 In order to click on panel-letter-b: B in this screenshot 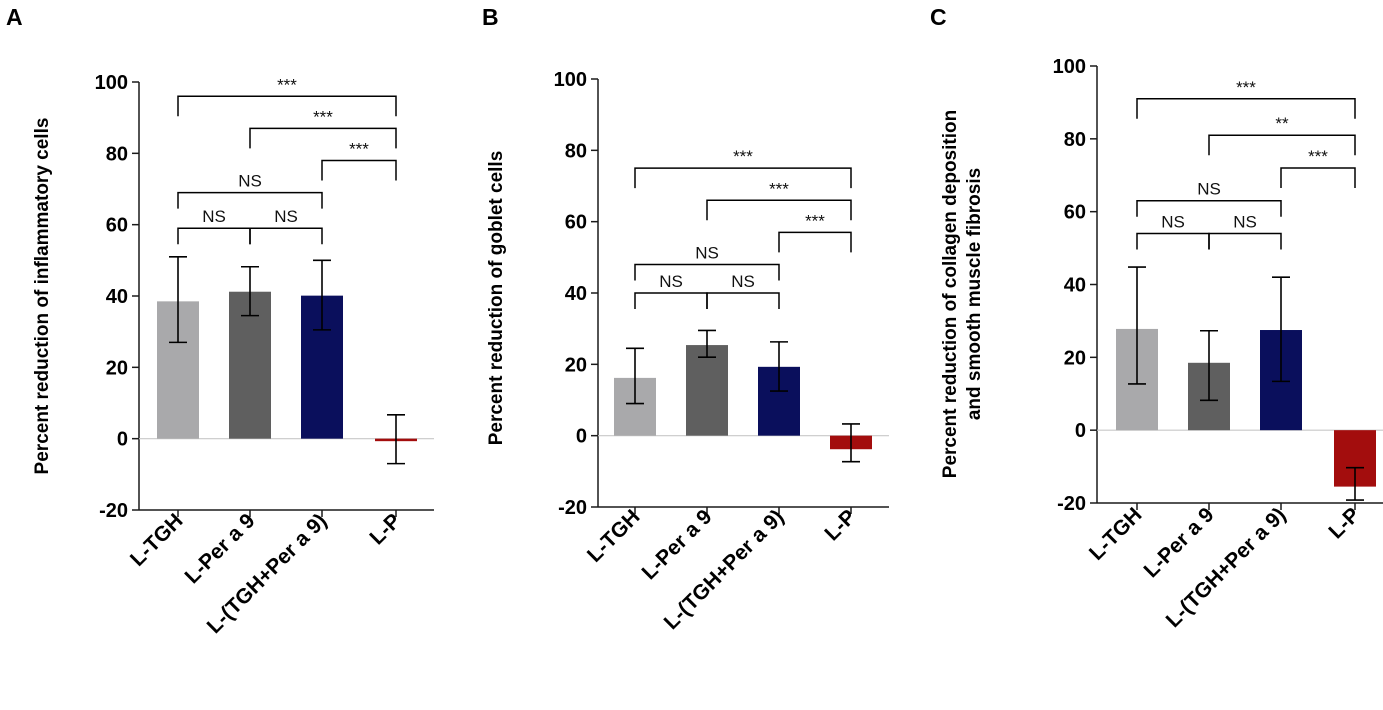, I will do `click(490, 17)`.